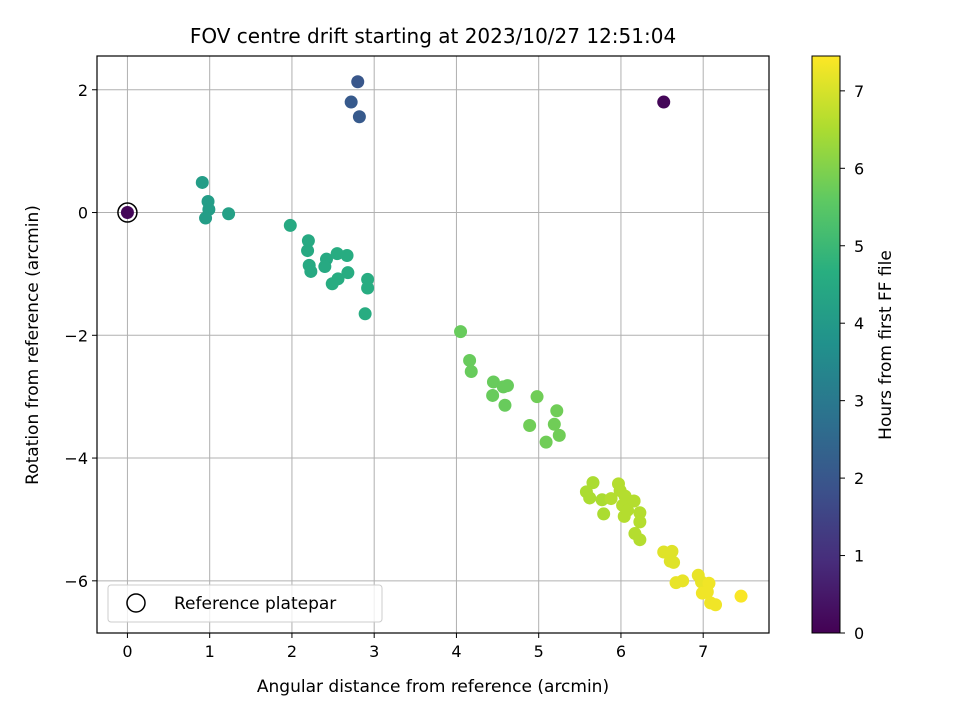 Image resolution: width=960 pixels, height=720 pixels. What do you see at coordinates (136, 603) in the screenshot?
I see `legend-marker` at bounding box center [136, 603].